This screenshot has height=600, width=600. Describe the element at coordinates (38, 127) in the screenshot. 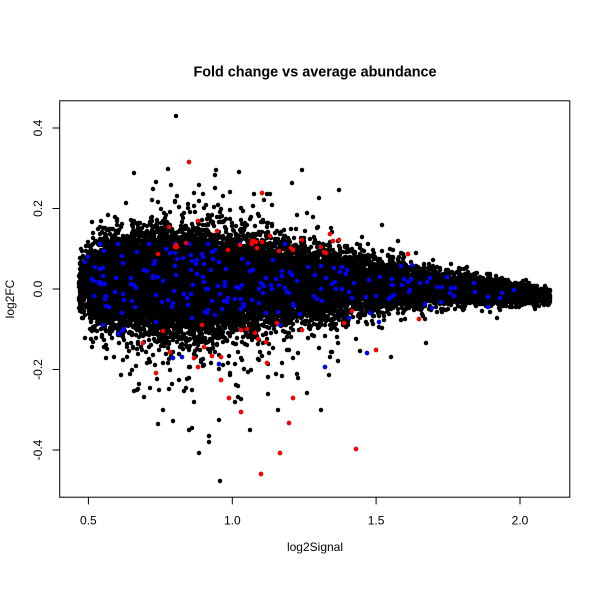

I see `svg-text: 0.4` at that location.